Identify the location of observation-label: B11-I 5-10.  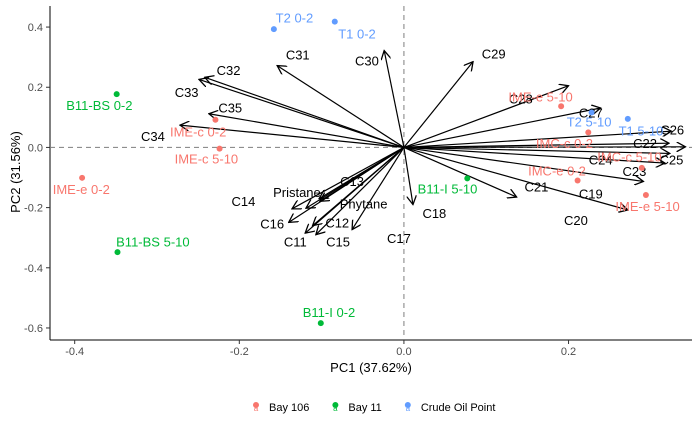
(448, 189).